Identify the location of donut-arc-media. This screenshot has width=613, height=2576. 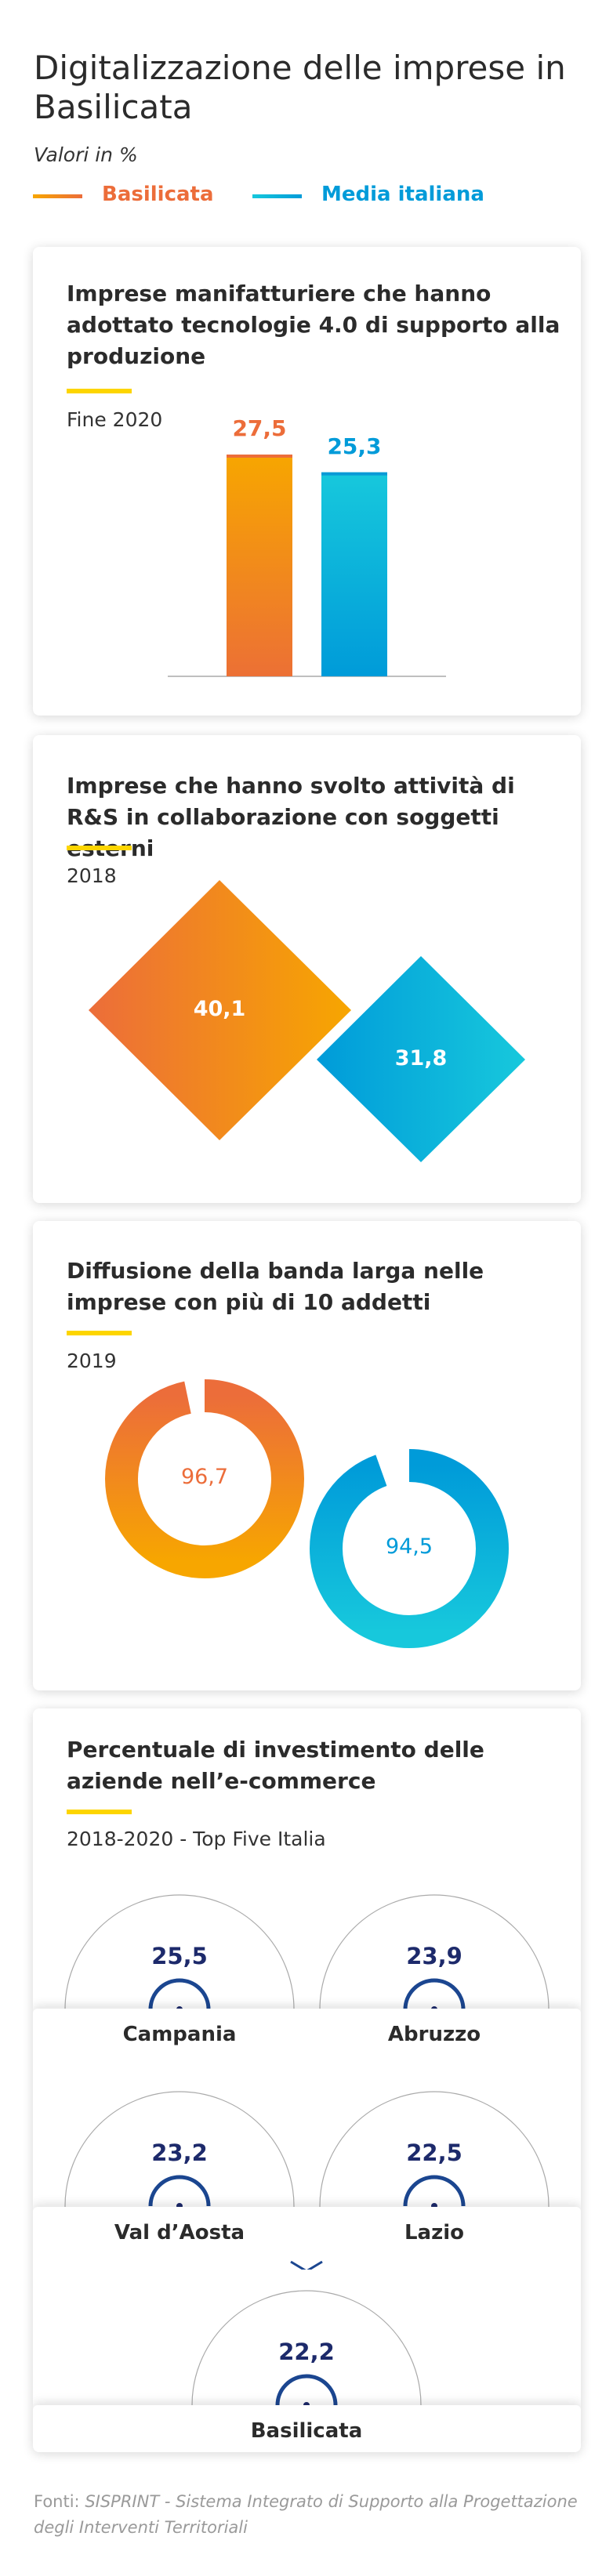
(409, 1548).